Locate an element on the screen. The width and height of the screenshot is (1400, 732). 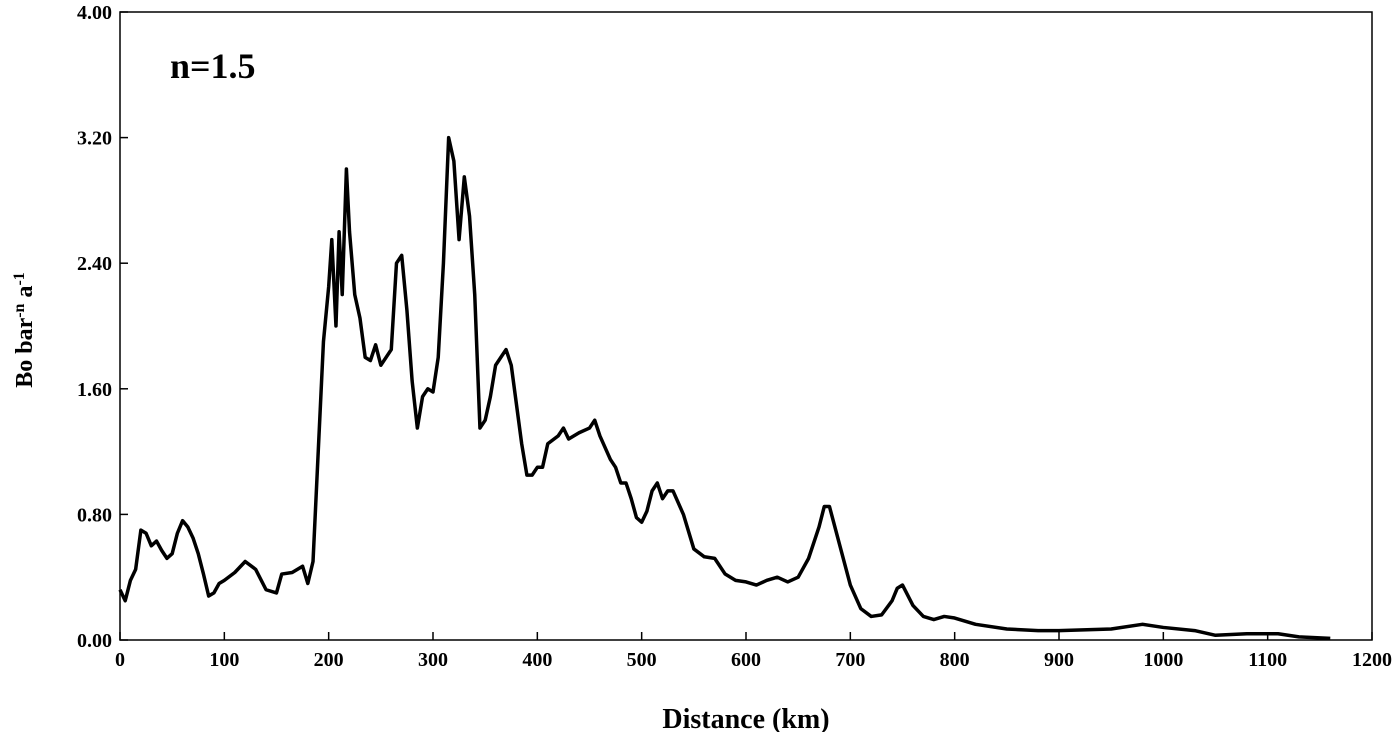
x-tick-label: 400 is located at coordinates (537, 660).